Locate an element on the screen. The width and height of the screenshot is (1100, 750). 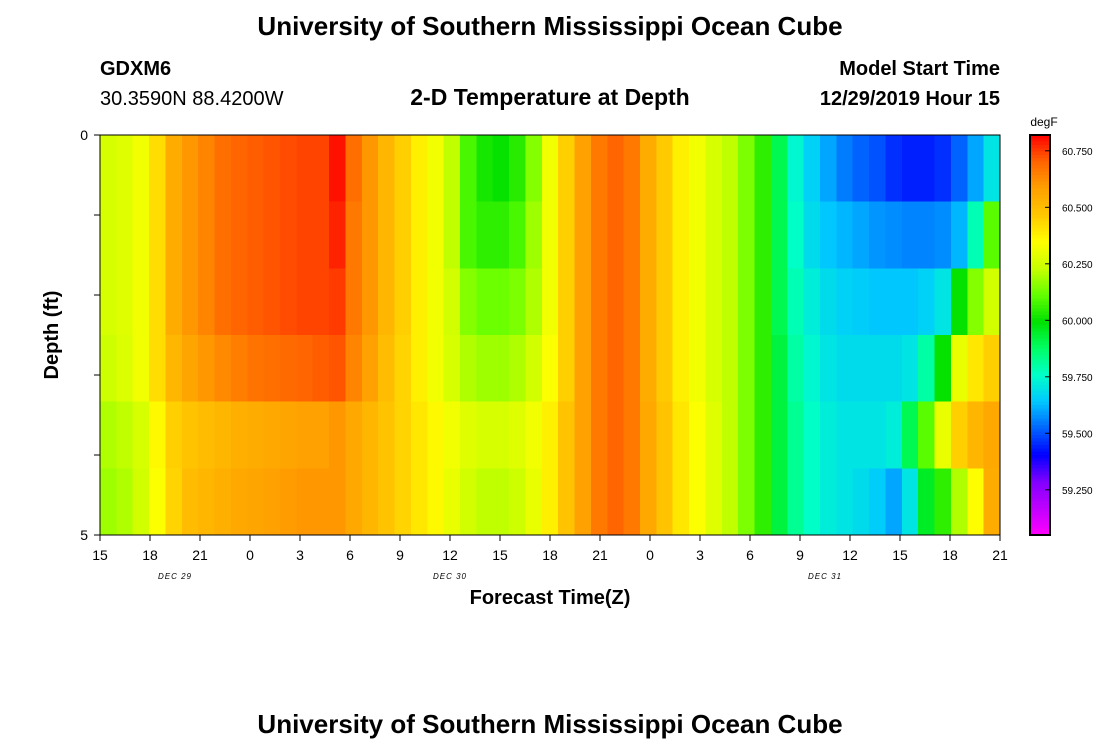
chart-subtitle: 2-D Temperature at Depth is located at coordinates (549, 97).